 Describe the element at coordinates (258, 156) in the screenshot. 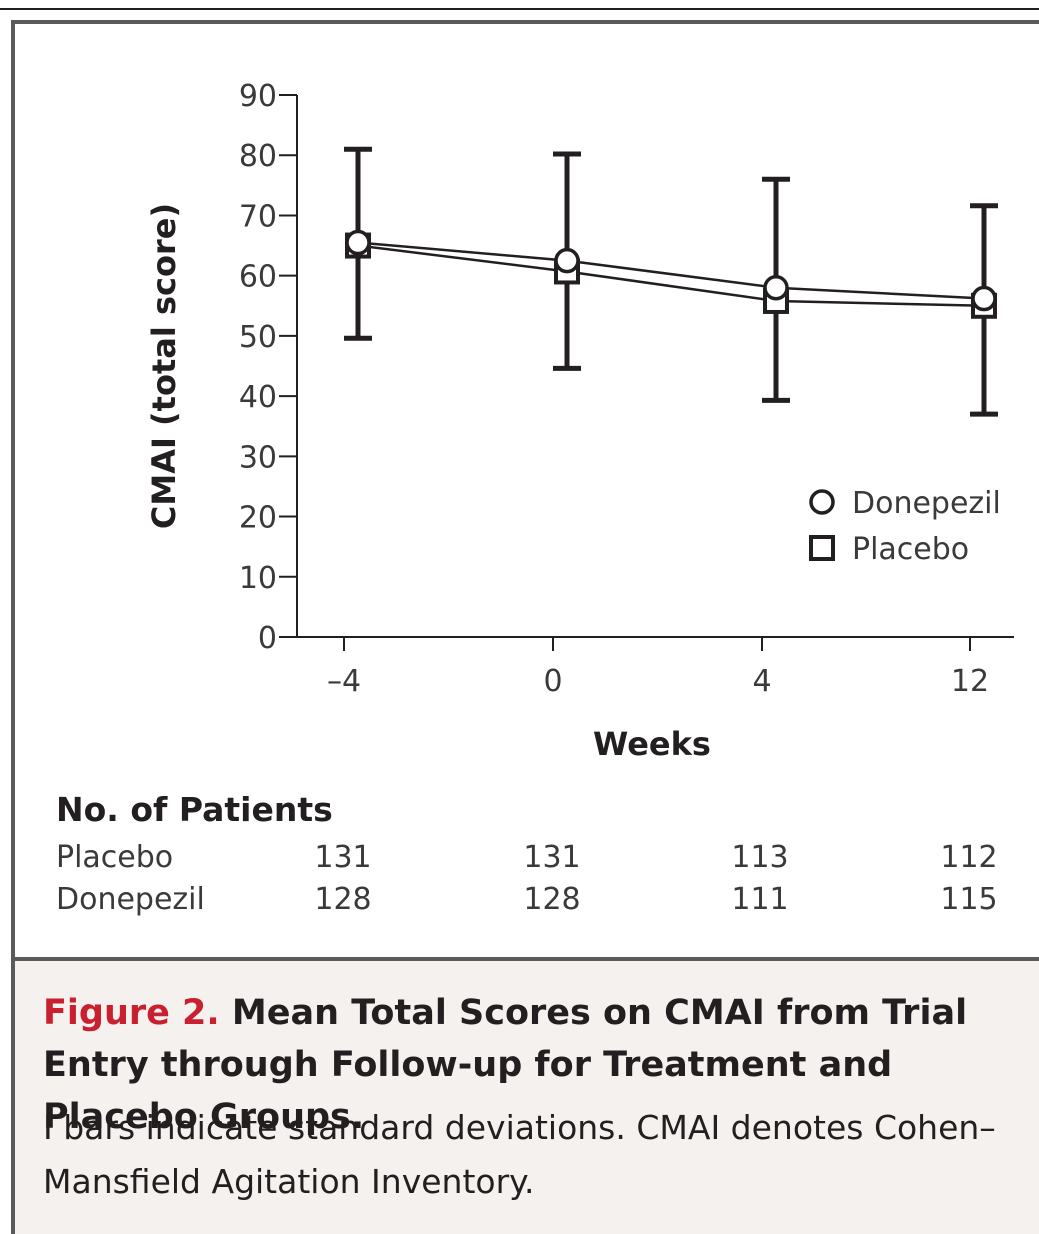

I see `y-tick-label: 80` at that location.